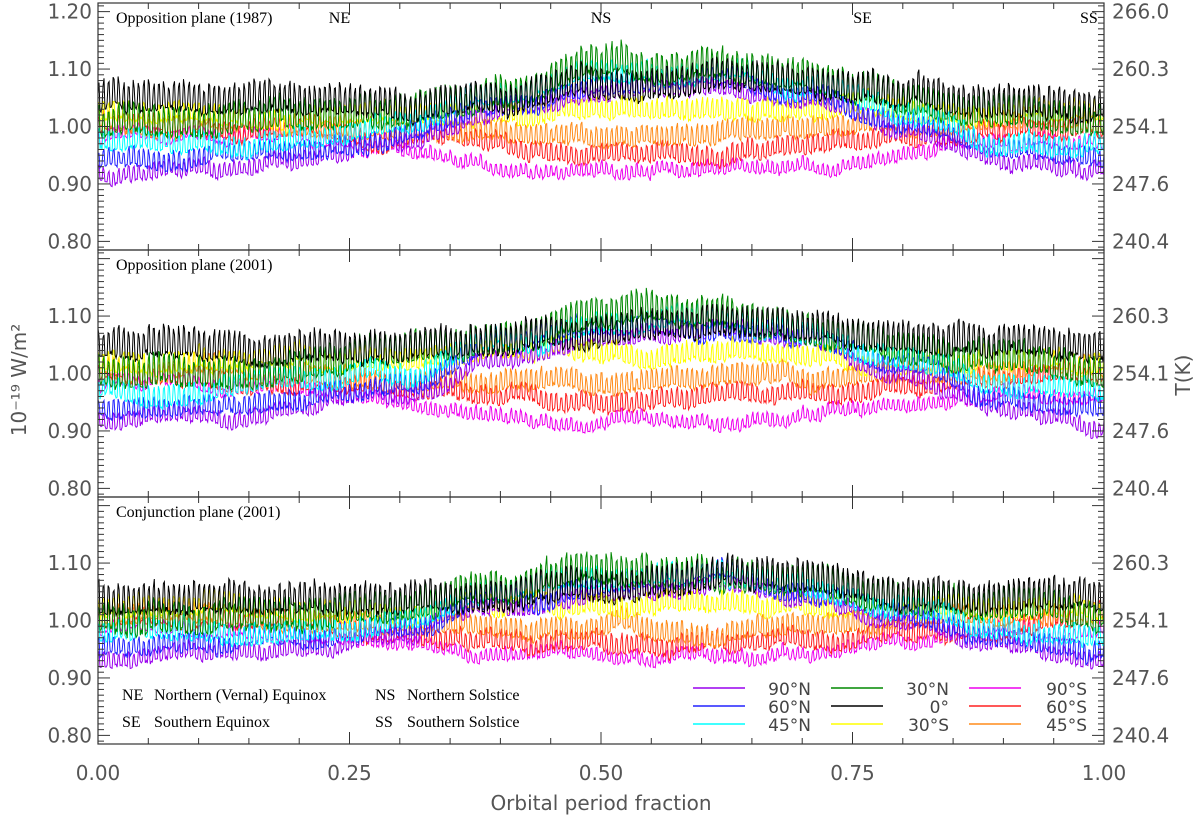 The image size is (1203, 817). I want to click on legend-item-30°N: 30°N, so click(890, 690).